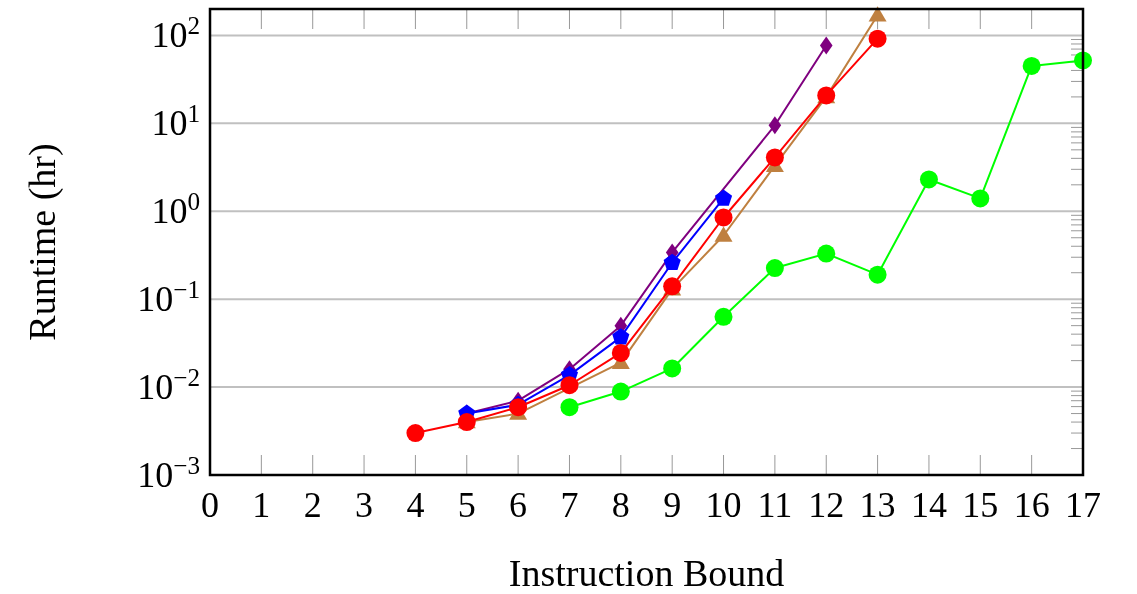 The width and height of the screenshot is (1137, 594). Describe the element at coordinates (723, 505) in the screenshot. I see `x-tick-label: 10` at that location.